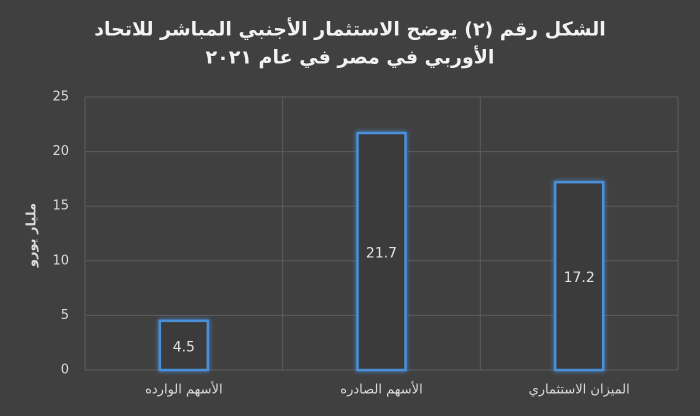 This screenshot has width=700, height=416. What do you see at coordinates (65, 370) in the screenshot?
I see `y-tick-label: 0` at bounding box center [65, 370].